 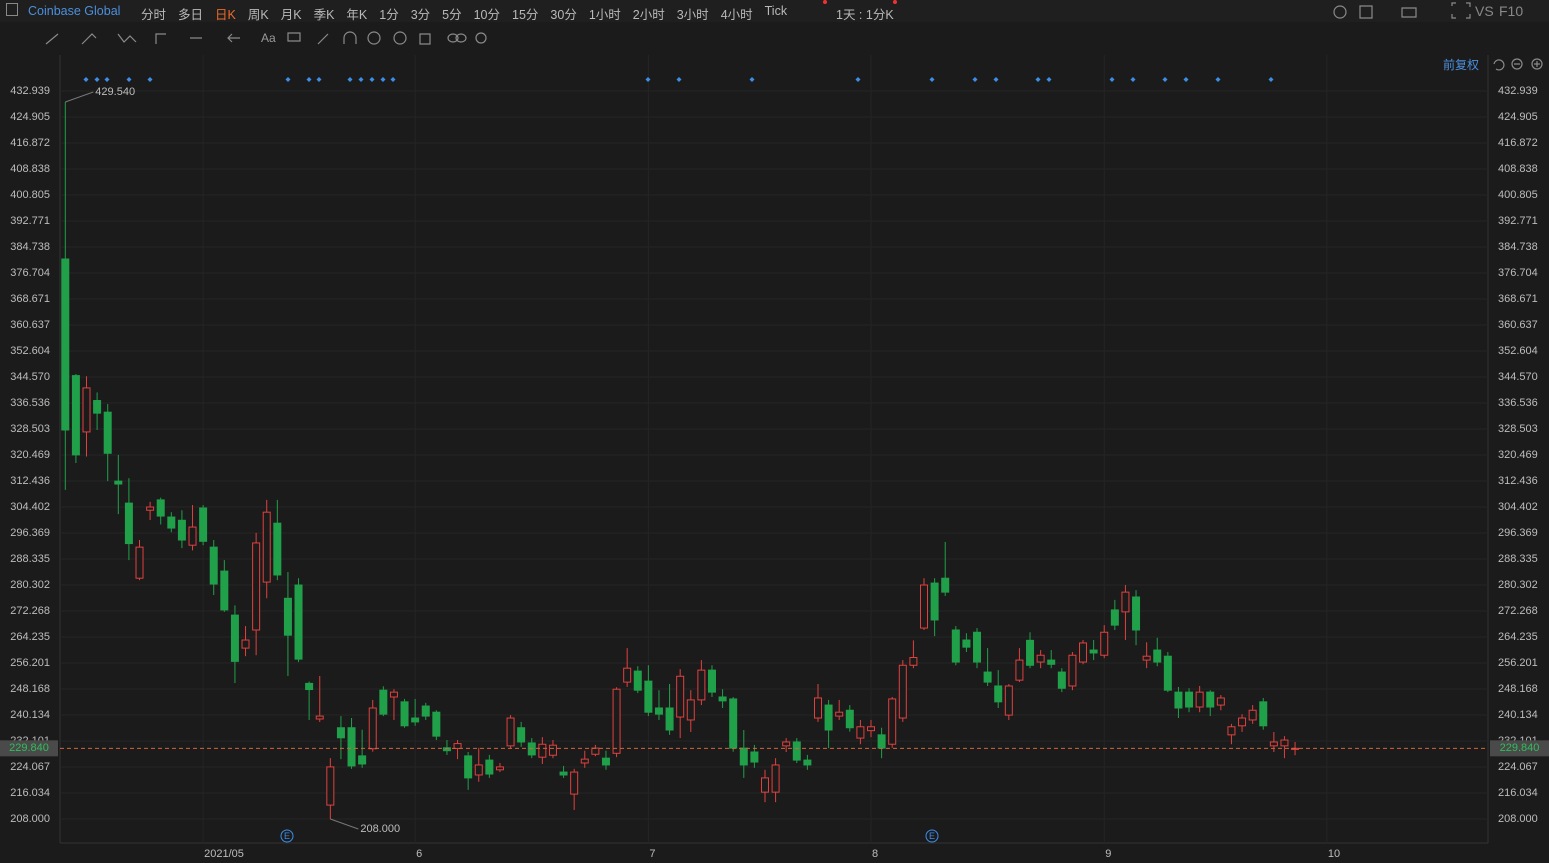 I want to click on y-tick-label: 400.805, so click(x=30, y=195).